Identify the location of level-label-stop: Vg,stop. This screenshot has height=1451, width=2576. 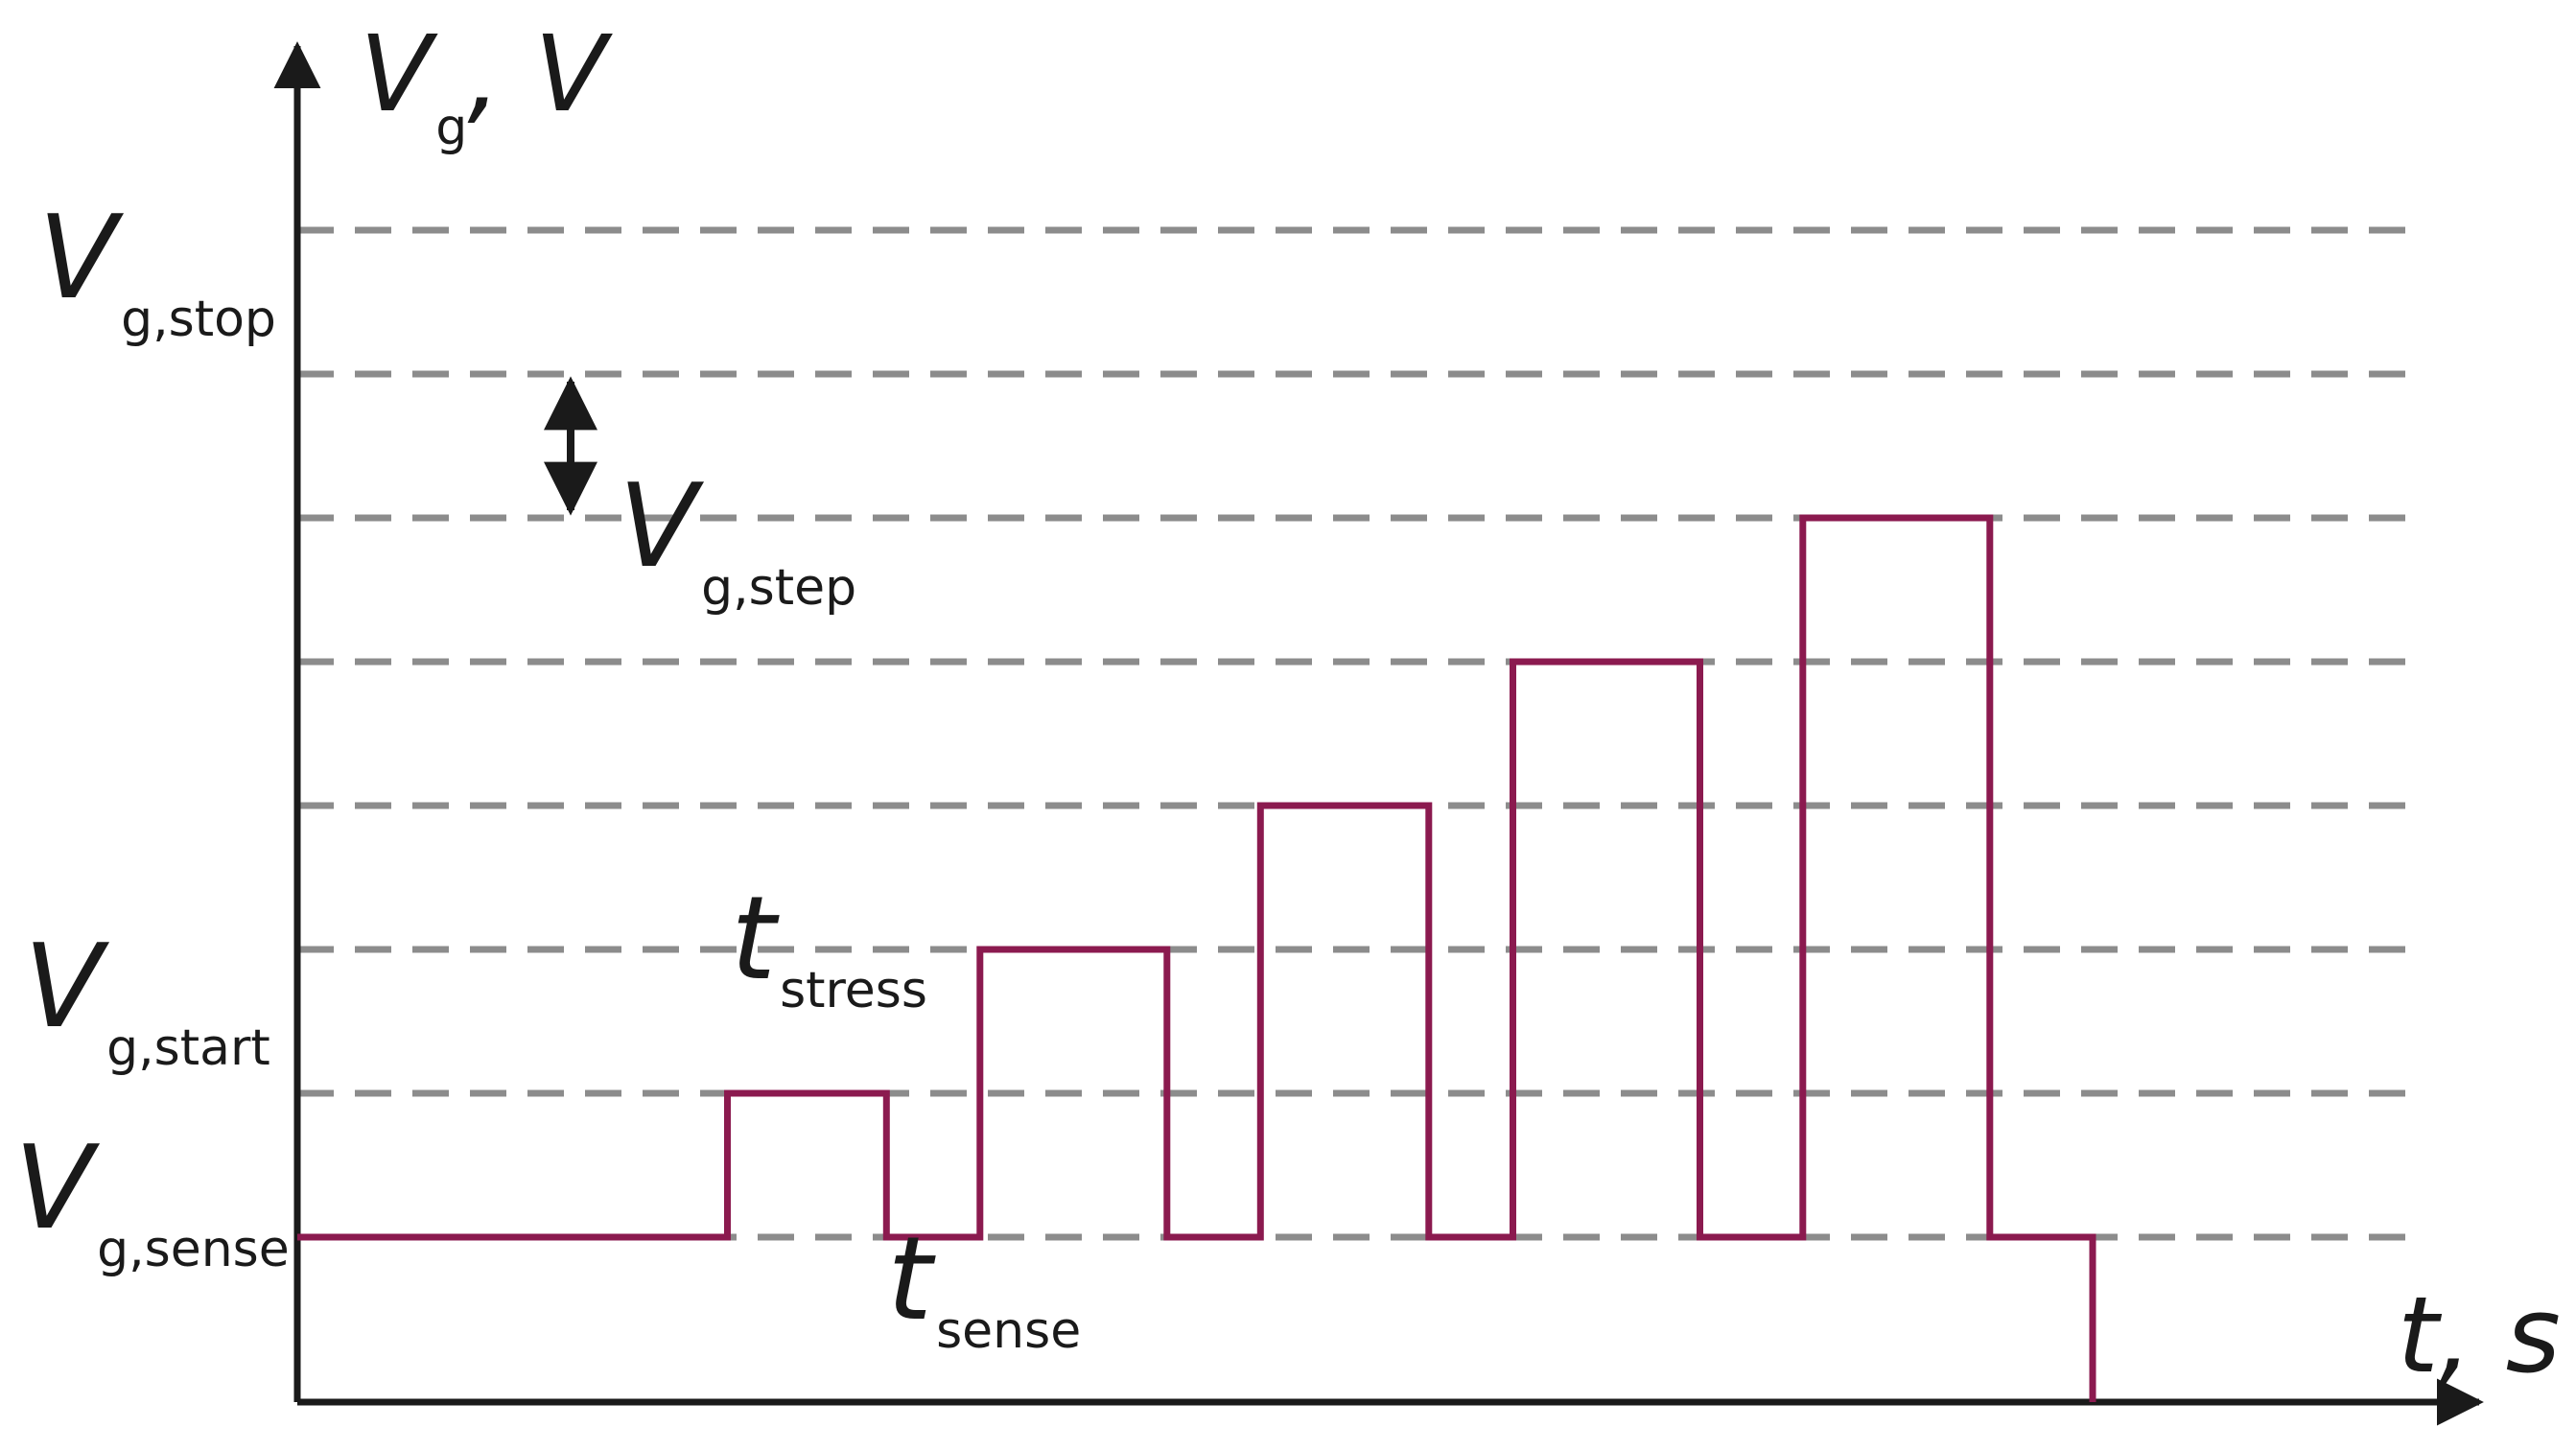
(157, 270).